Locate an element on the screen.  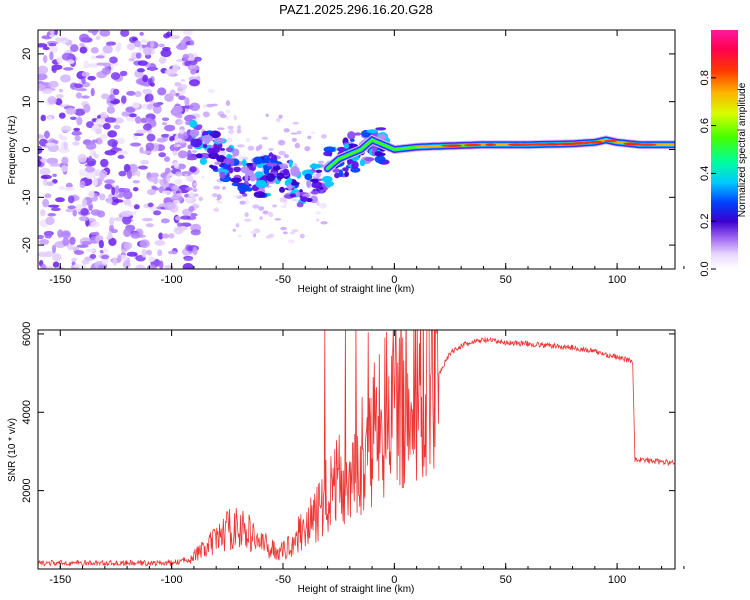
snr-ytick-label: 2000 is located at coordinates (27, 490).